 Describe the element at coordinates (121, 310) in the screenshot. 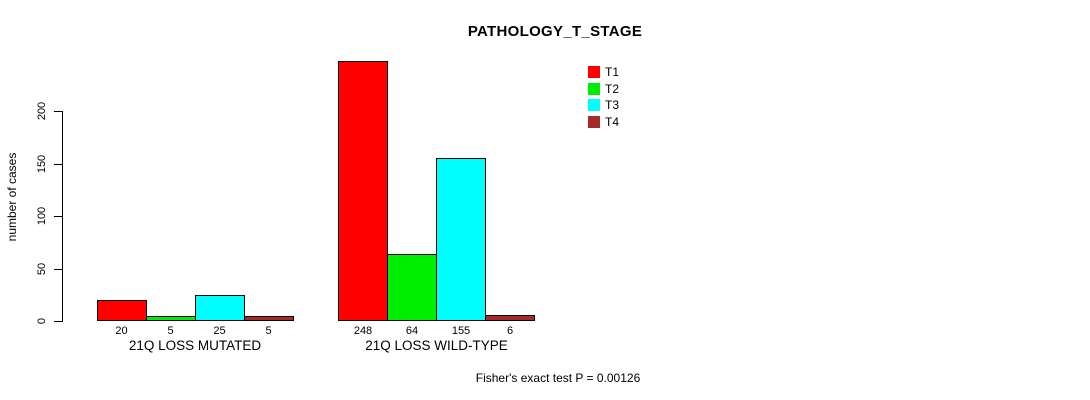

I see `bar-t1-21q-loss-mutated` at that location.